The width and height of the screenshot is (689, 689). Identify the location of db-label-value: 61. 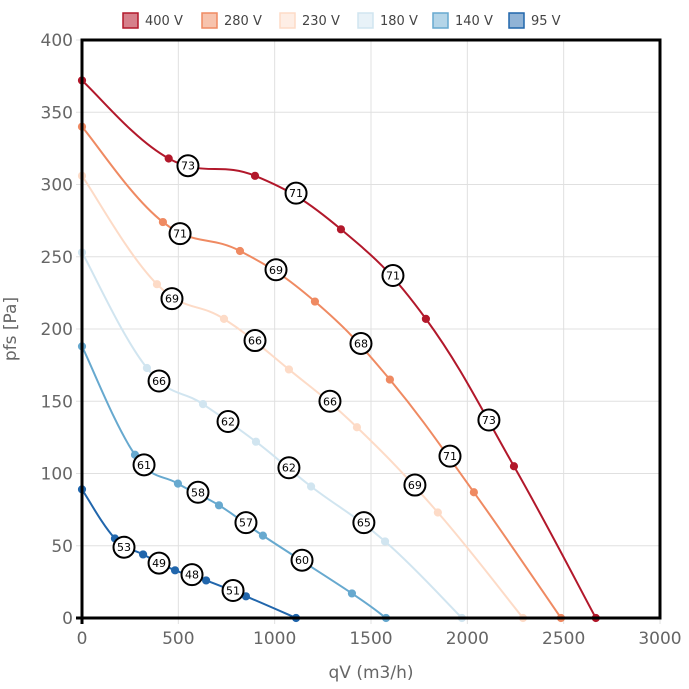
(144, 465).